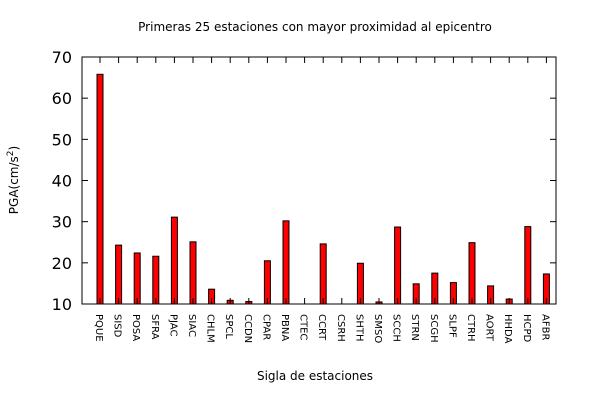 The height and width of the screenshot is (400, 590). Describe the element at coordinates (286, 262) in the screenshot. I see `bar-pbna` at that location.